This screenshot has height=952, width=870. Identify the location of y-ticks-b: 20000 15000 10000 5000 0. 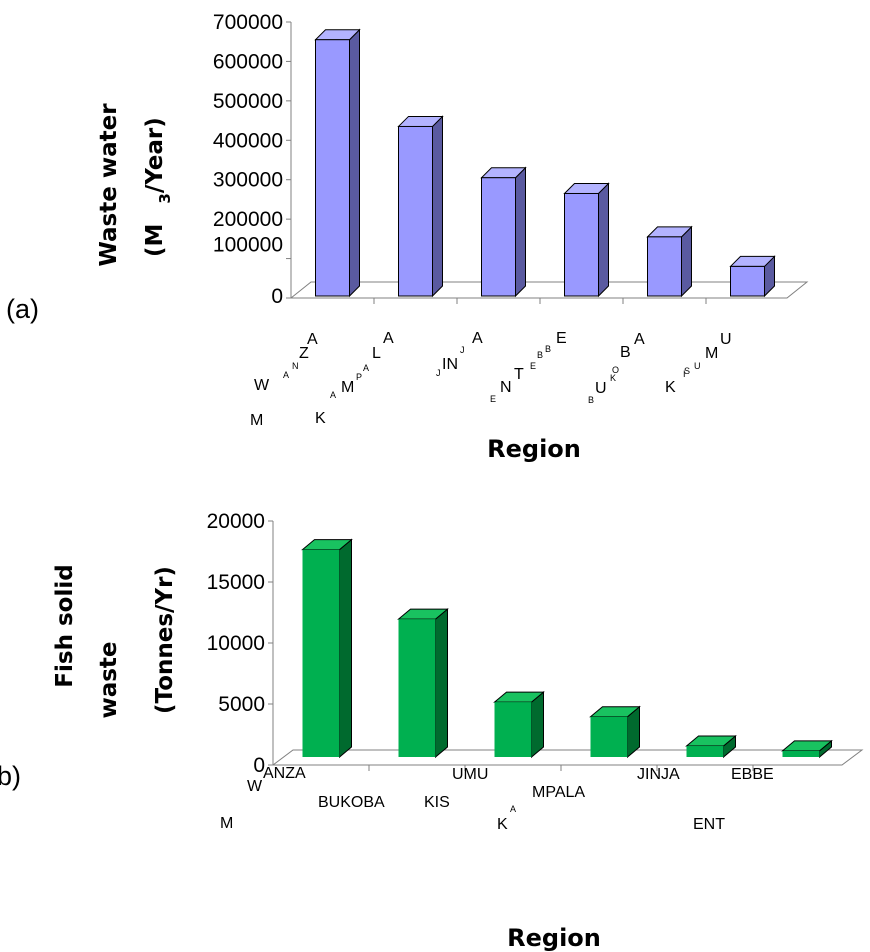
(240, 643).